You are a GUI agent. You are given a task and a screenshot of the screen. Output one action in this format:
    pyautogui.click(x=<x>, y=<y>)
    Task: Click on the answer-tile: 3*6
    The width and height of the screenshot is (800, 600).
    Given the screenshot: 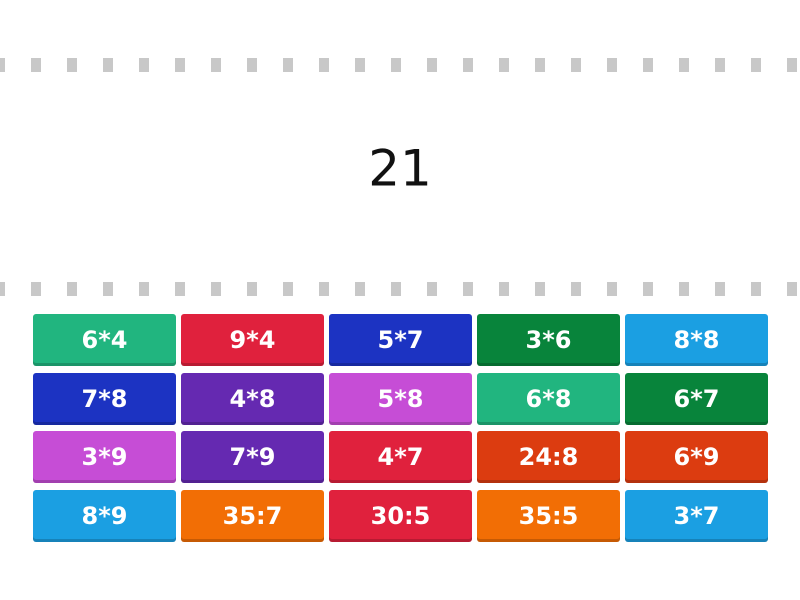 What is the action you would take?
    pyautogui.click(x=548, y=340)
    